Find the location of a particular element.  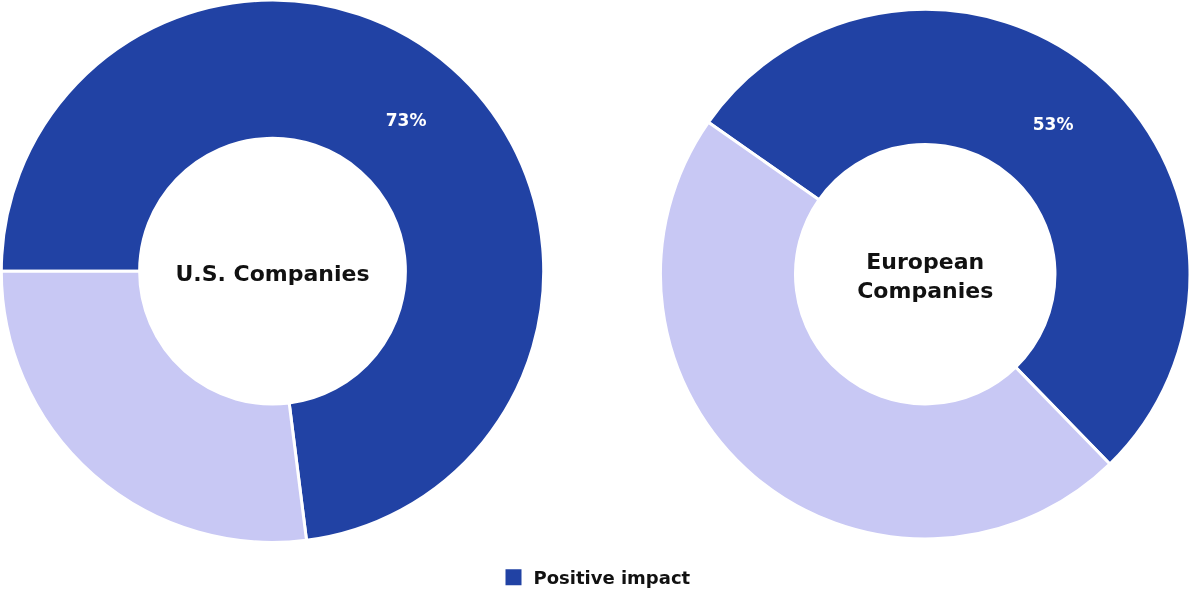

data-label: 53% is located at coordinates (1053, 123).